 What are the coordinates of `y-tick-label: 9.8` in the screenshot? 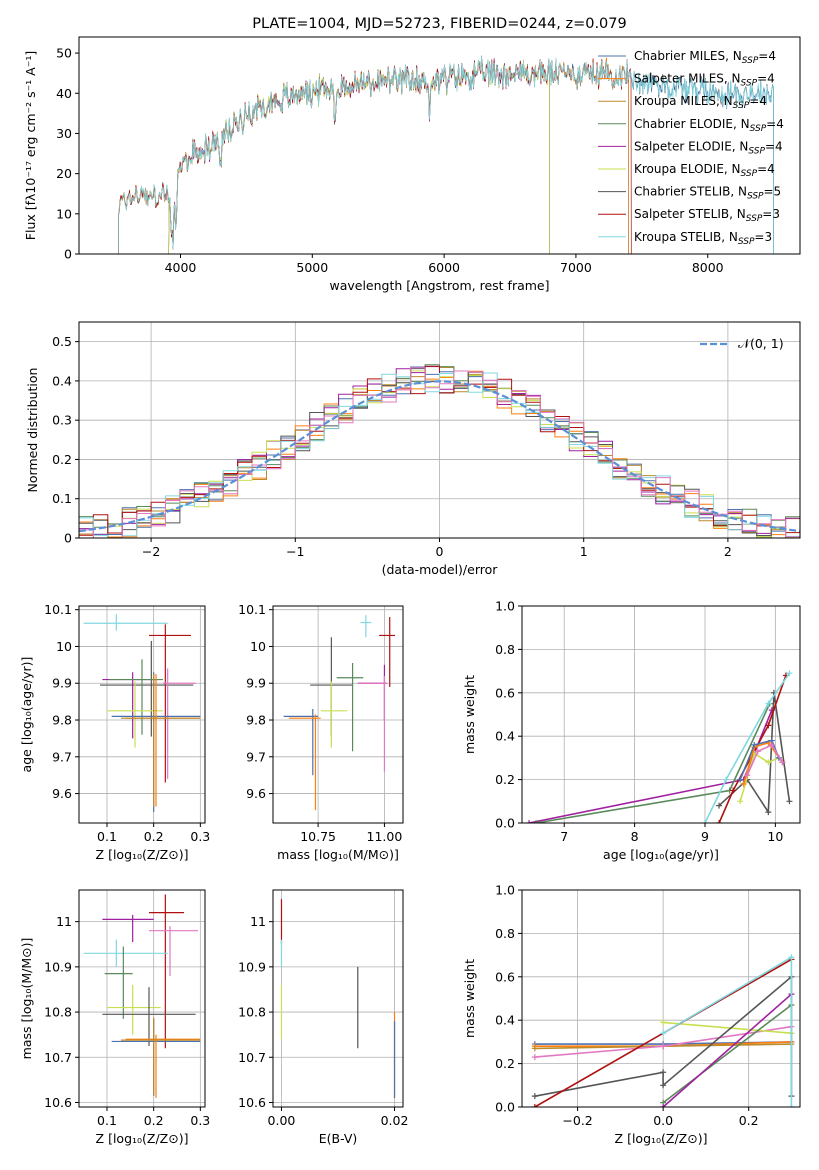 It's located at (256, 720).